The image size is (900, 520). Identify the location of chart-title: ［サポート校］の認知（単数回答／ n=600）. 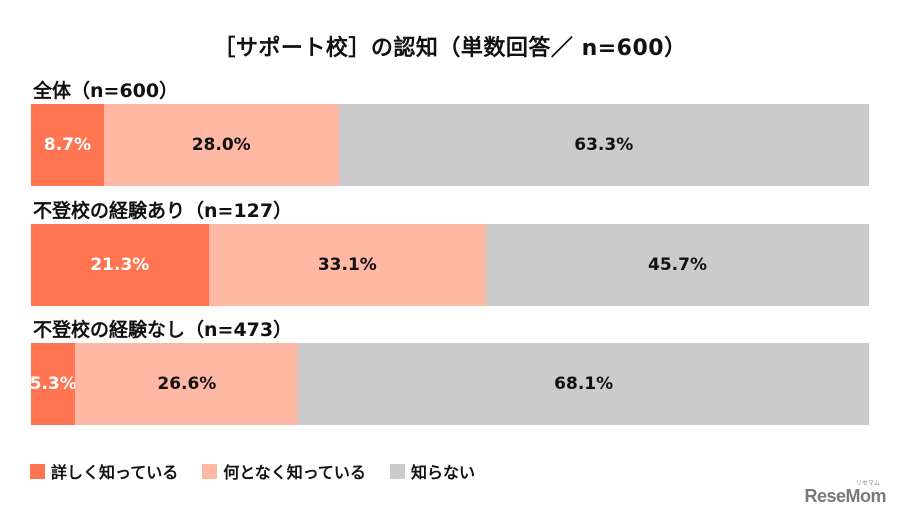
(450, 48).